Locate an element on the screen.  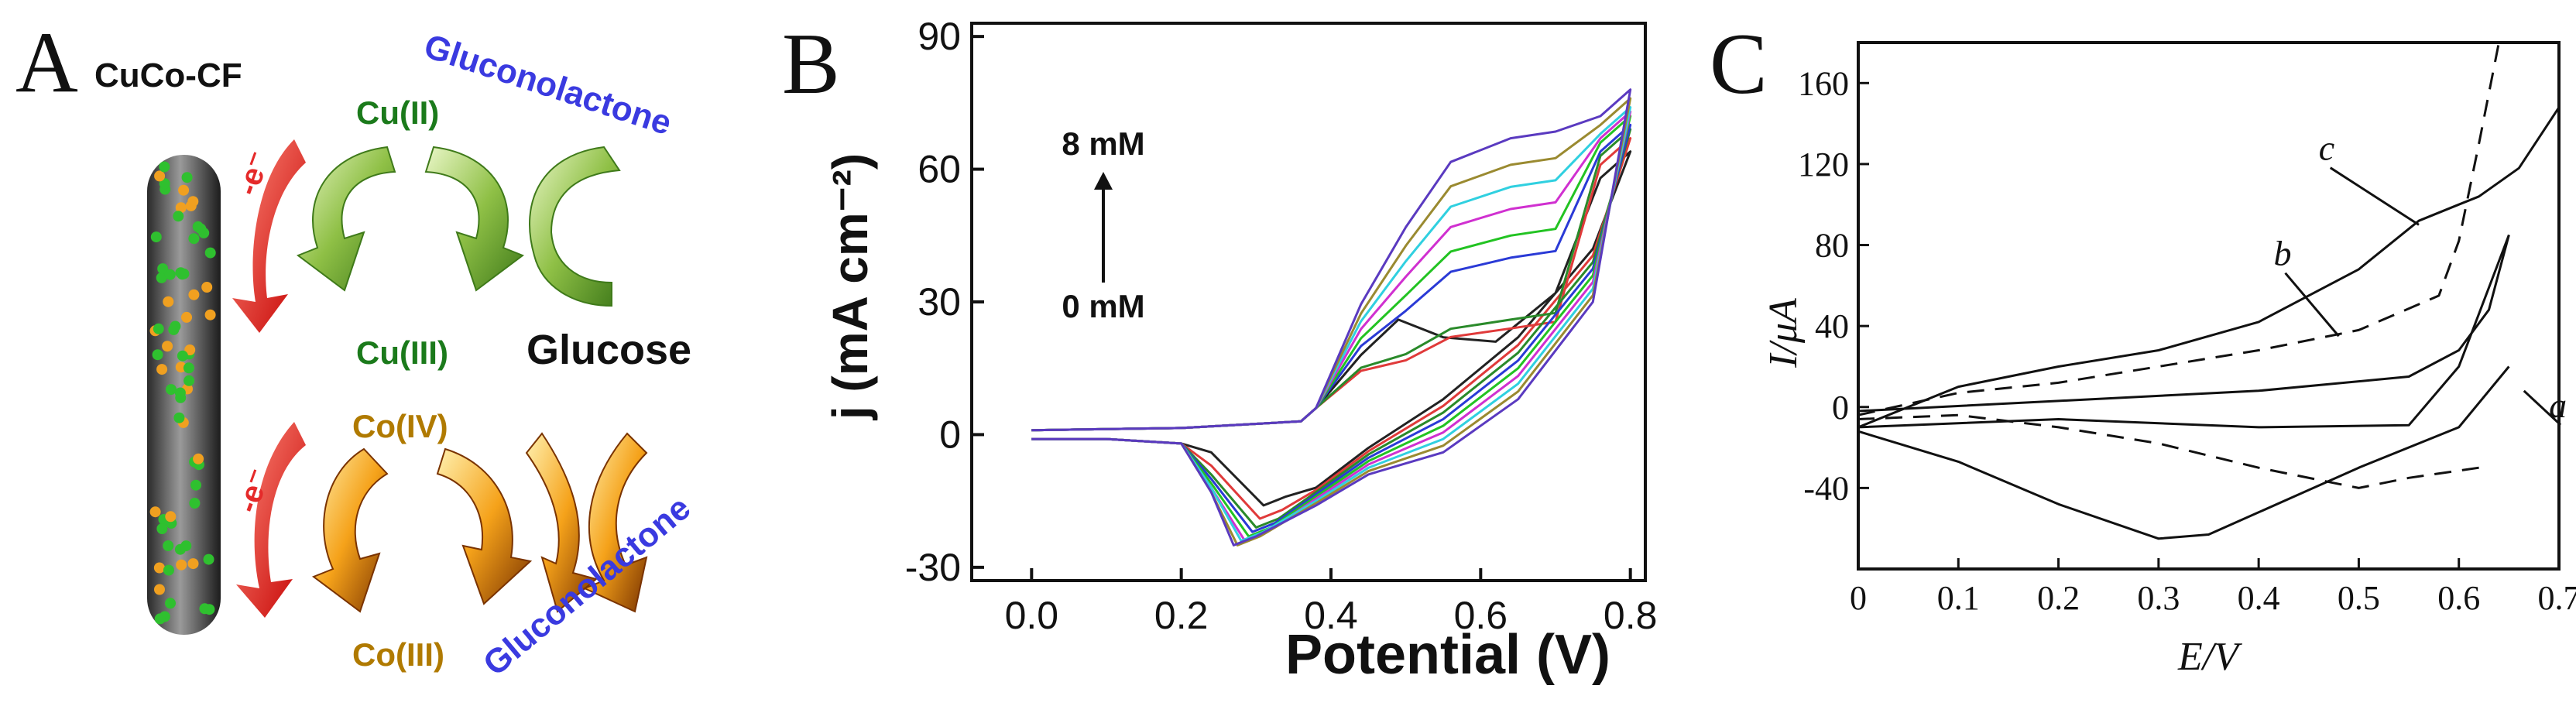
x-tick-label: 0.8 is located at coordinates (1631, 615).